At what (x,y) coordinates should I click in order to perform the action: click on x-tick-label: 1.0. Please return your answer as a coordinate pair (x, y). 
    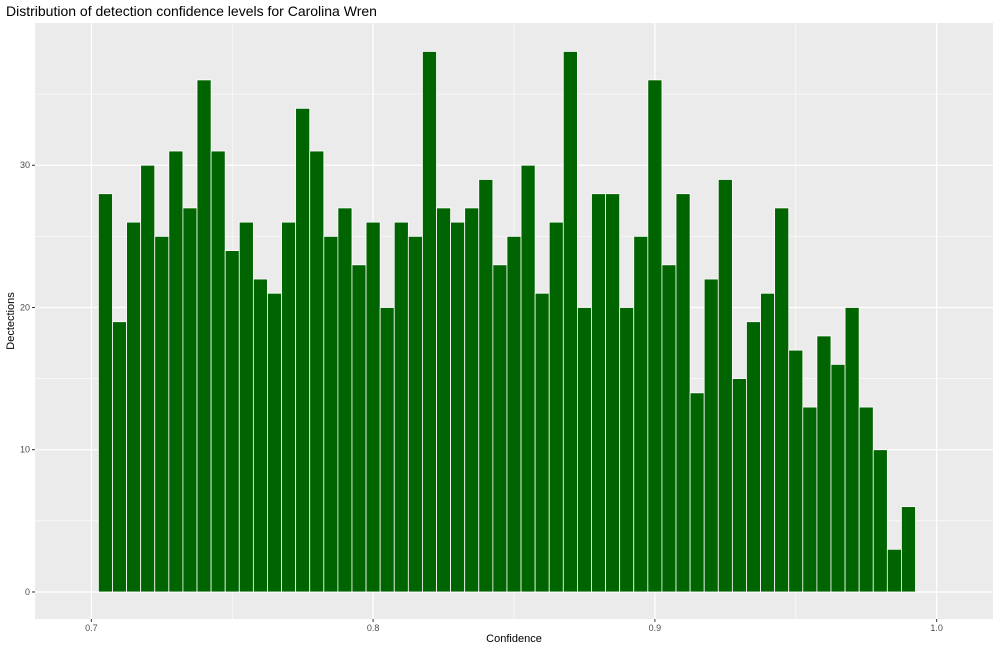
    Looking at the image, I should click on (936, 628).